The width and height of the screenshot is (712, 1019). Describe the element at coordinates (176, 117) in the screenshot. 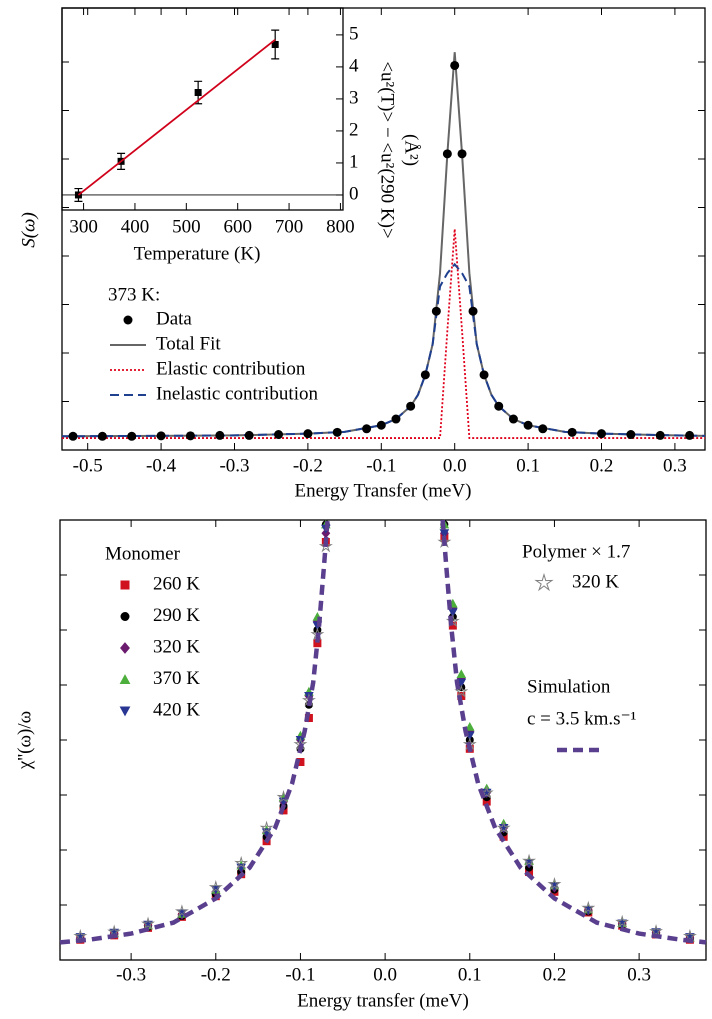

I see `series-line` at that location.